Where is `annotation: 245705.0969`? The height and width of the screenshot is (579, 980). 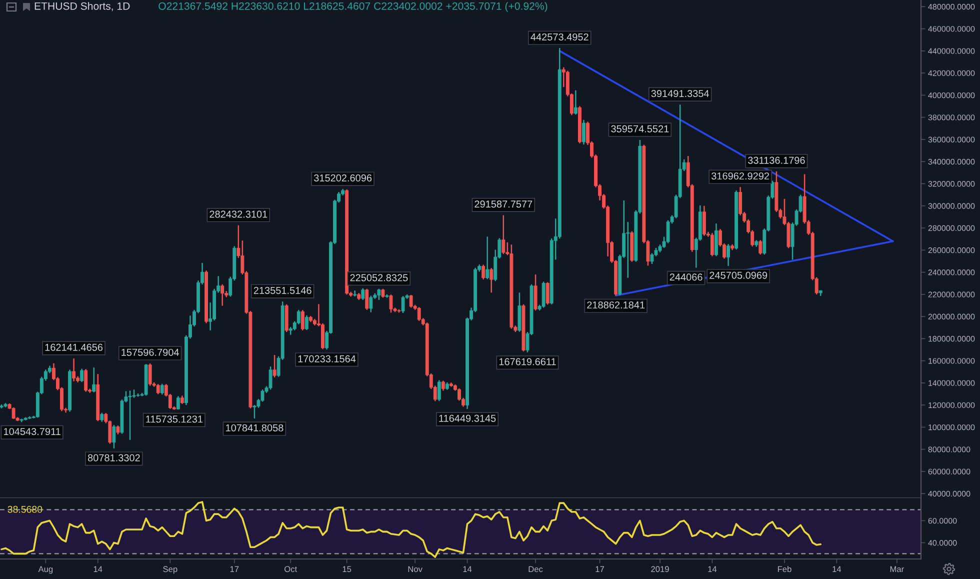 annotation: 245705.0969 is located at coordinates (739, 275).